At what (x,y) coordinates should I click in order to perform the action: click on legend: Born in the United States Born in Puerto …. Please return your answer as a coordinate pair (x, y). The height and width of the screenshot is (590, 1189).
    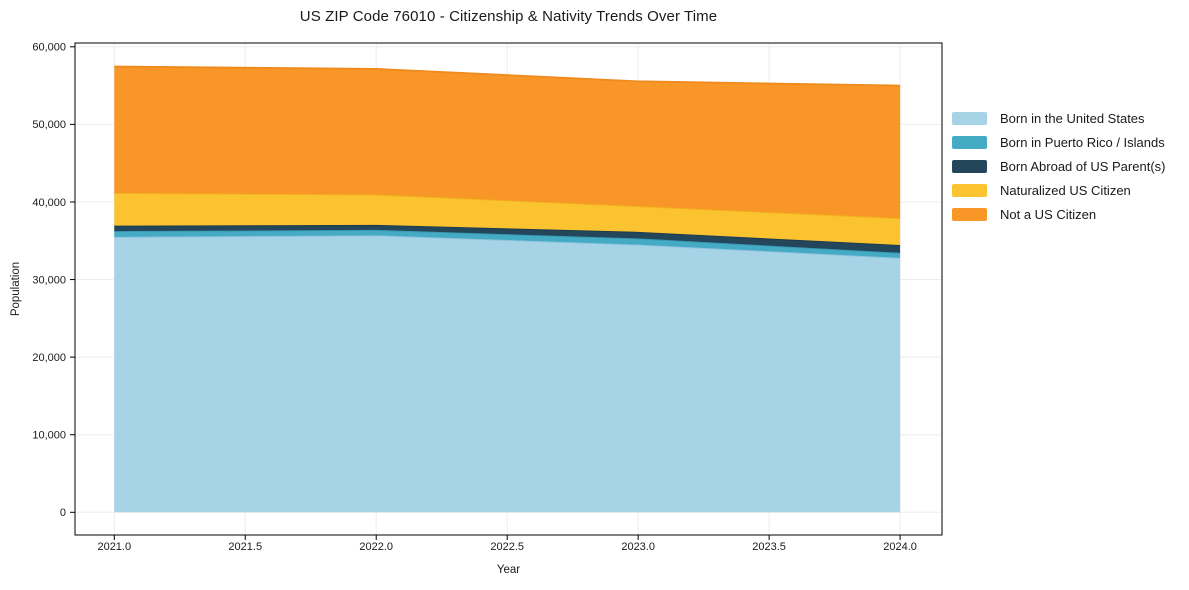
    Looking at the image, I should click on (1058, 171).